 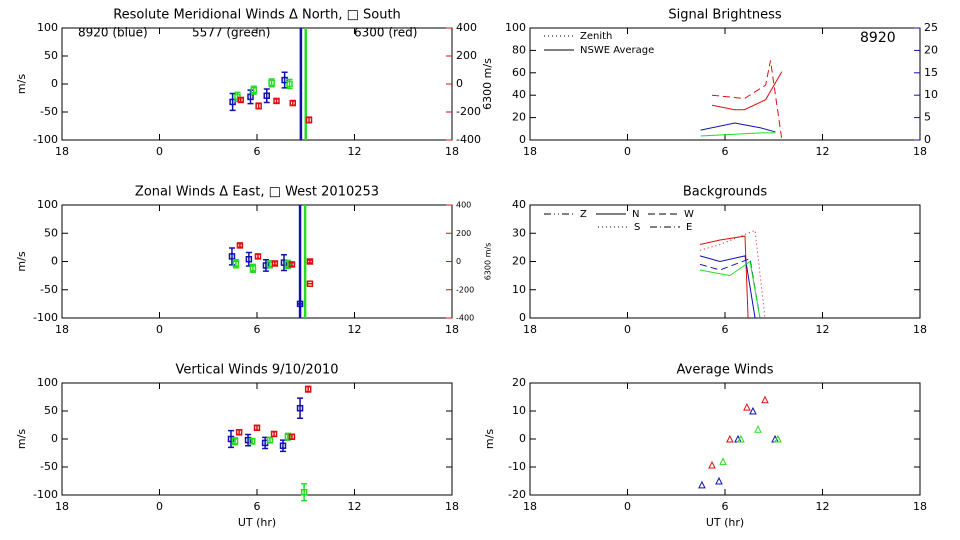 I want to click on y2-tick-label: 15, so click(x=931, y=72).